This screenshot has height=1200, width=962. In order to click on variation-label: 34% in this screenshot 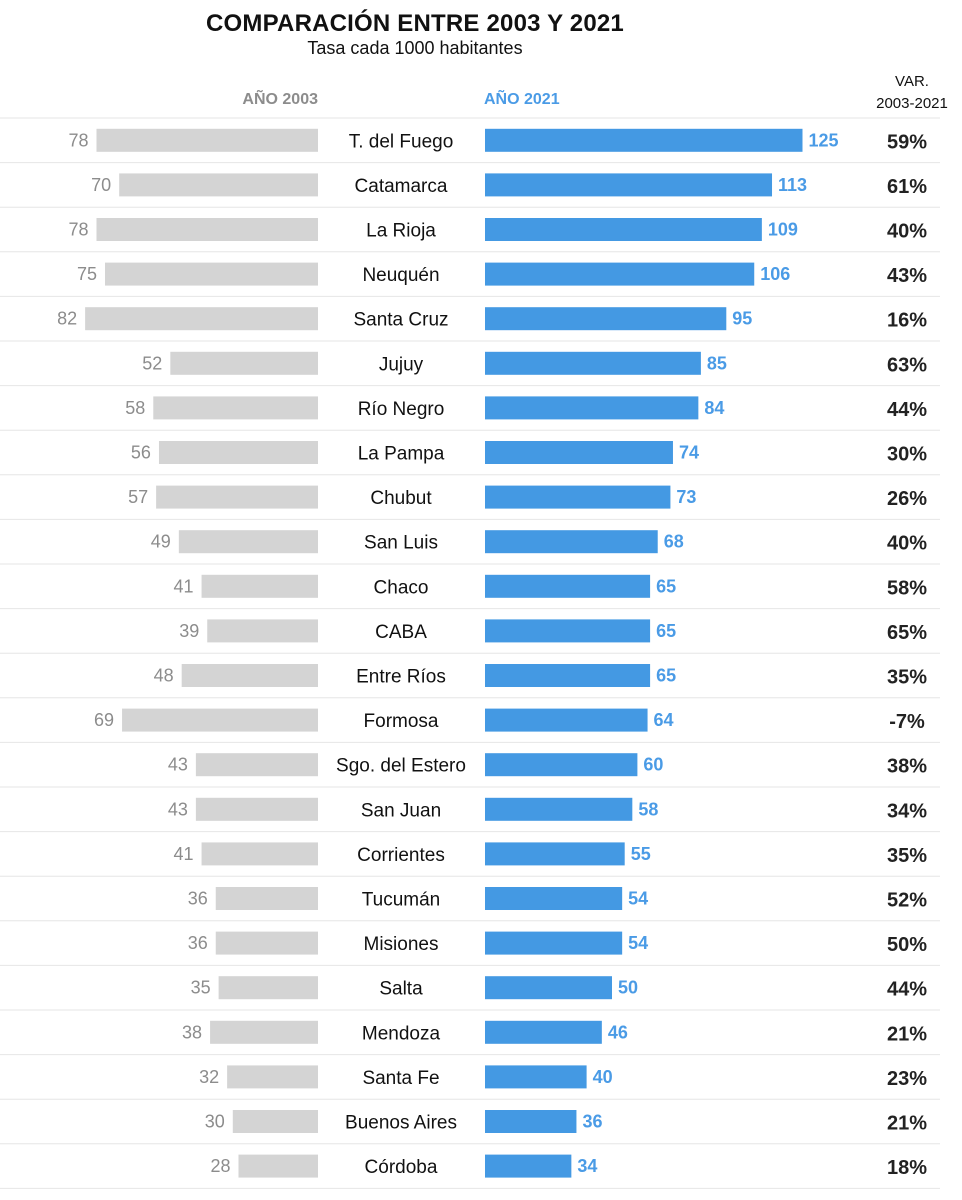, I will do `click(907, 811)`.